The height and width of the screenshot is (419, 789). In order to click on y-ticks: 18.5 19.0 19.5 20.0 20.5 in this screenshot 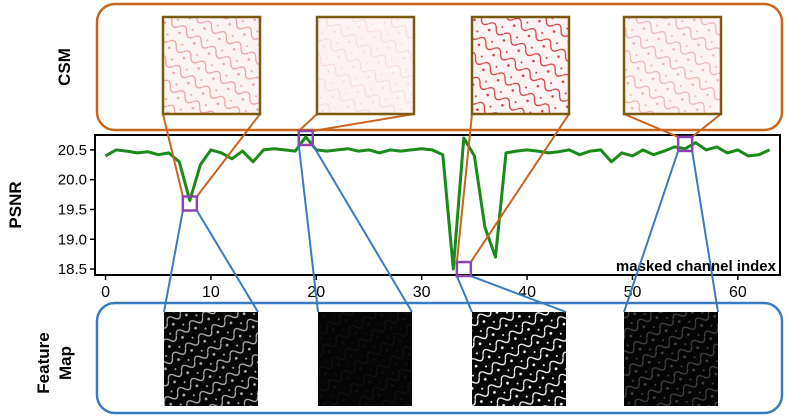, I will do `click(76, 210)`.